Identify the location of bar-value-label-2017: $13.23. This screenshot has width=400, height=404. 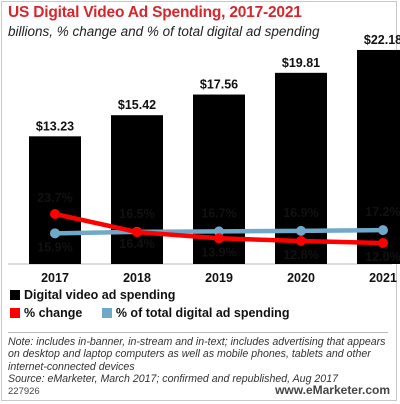
(55, 126).